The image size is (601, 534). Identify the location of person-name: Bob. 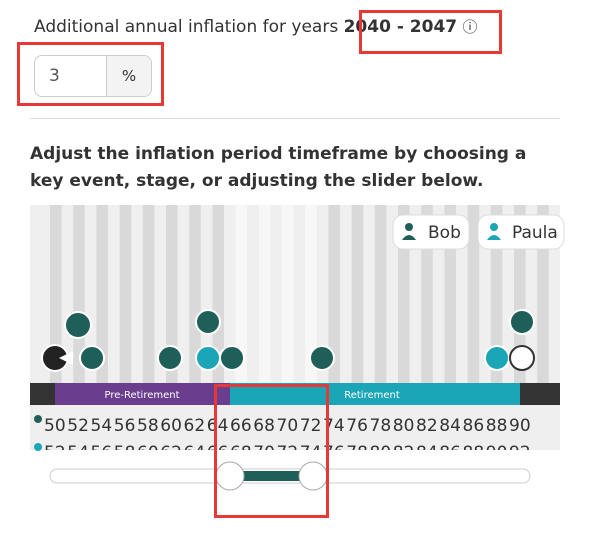
(444, 233).